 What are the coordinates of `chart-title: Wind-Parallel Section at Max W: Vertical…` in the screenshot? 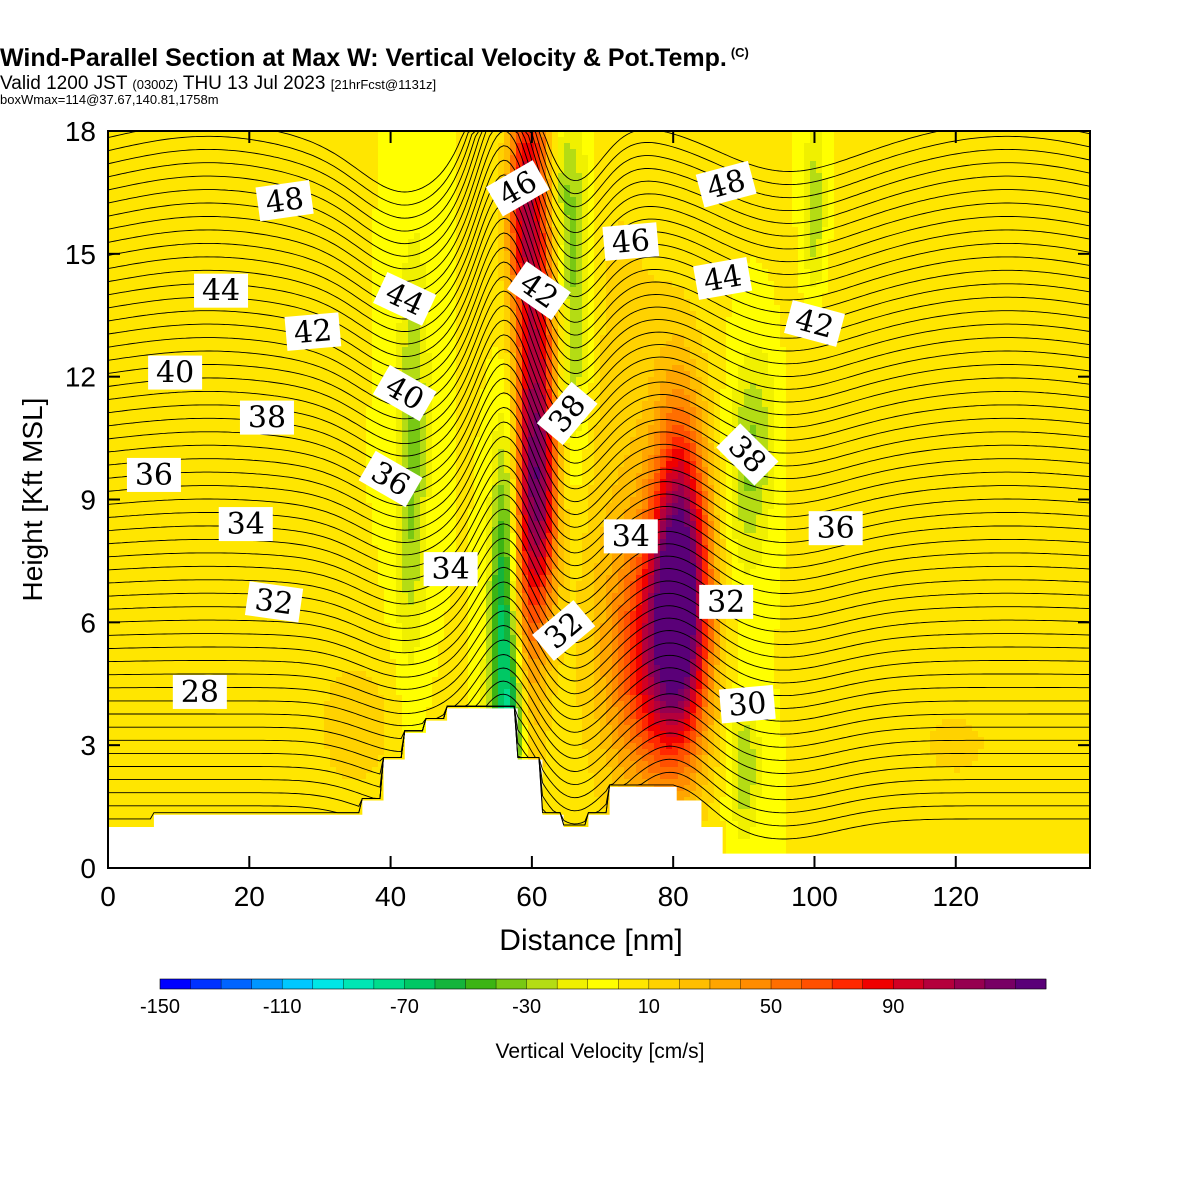 It's located at (600, 58).